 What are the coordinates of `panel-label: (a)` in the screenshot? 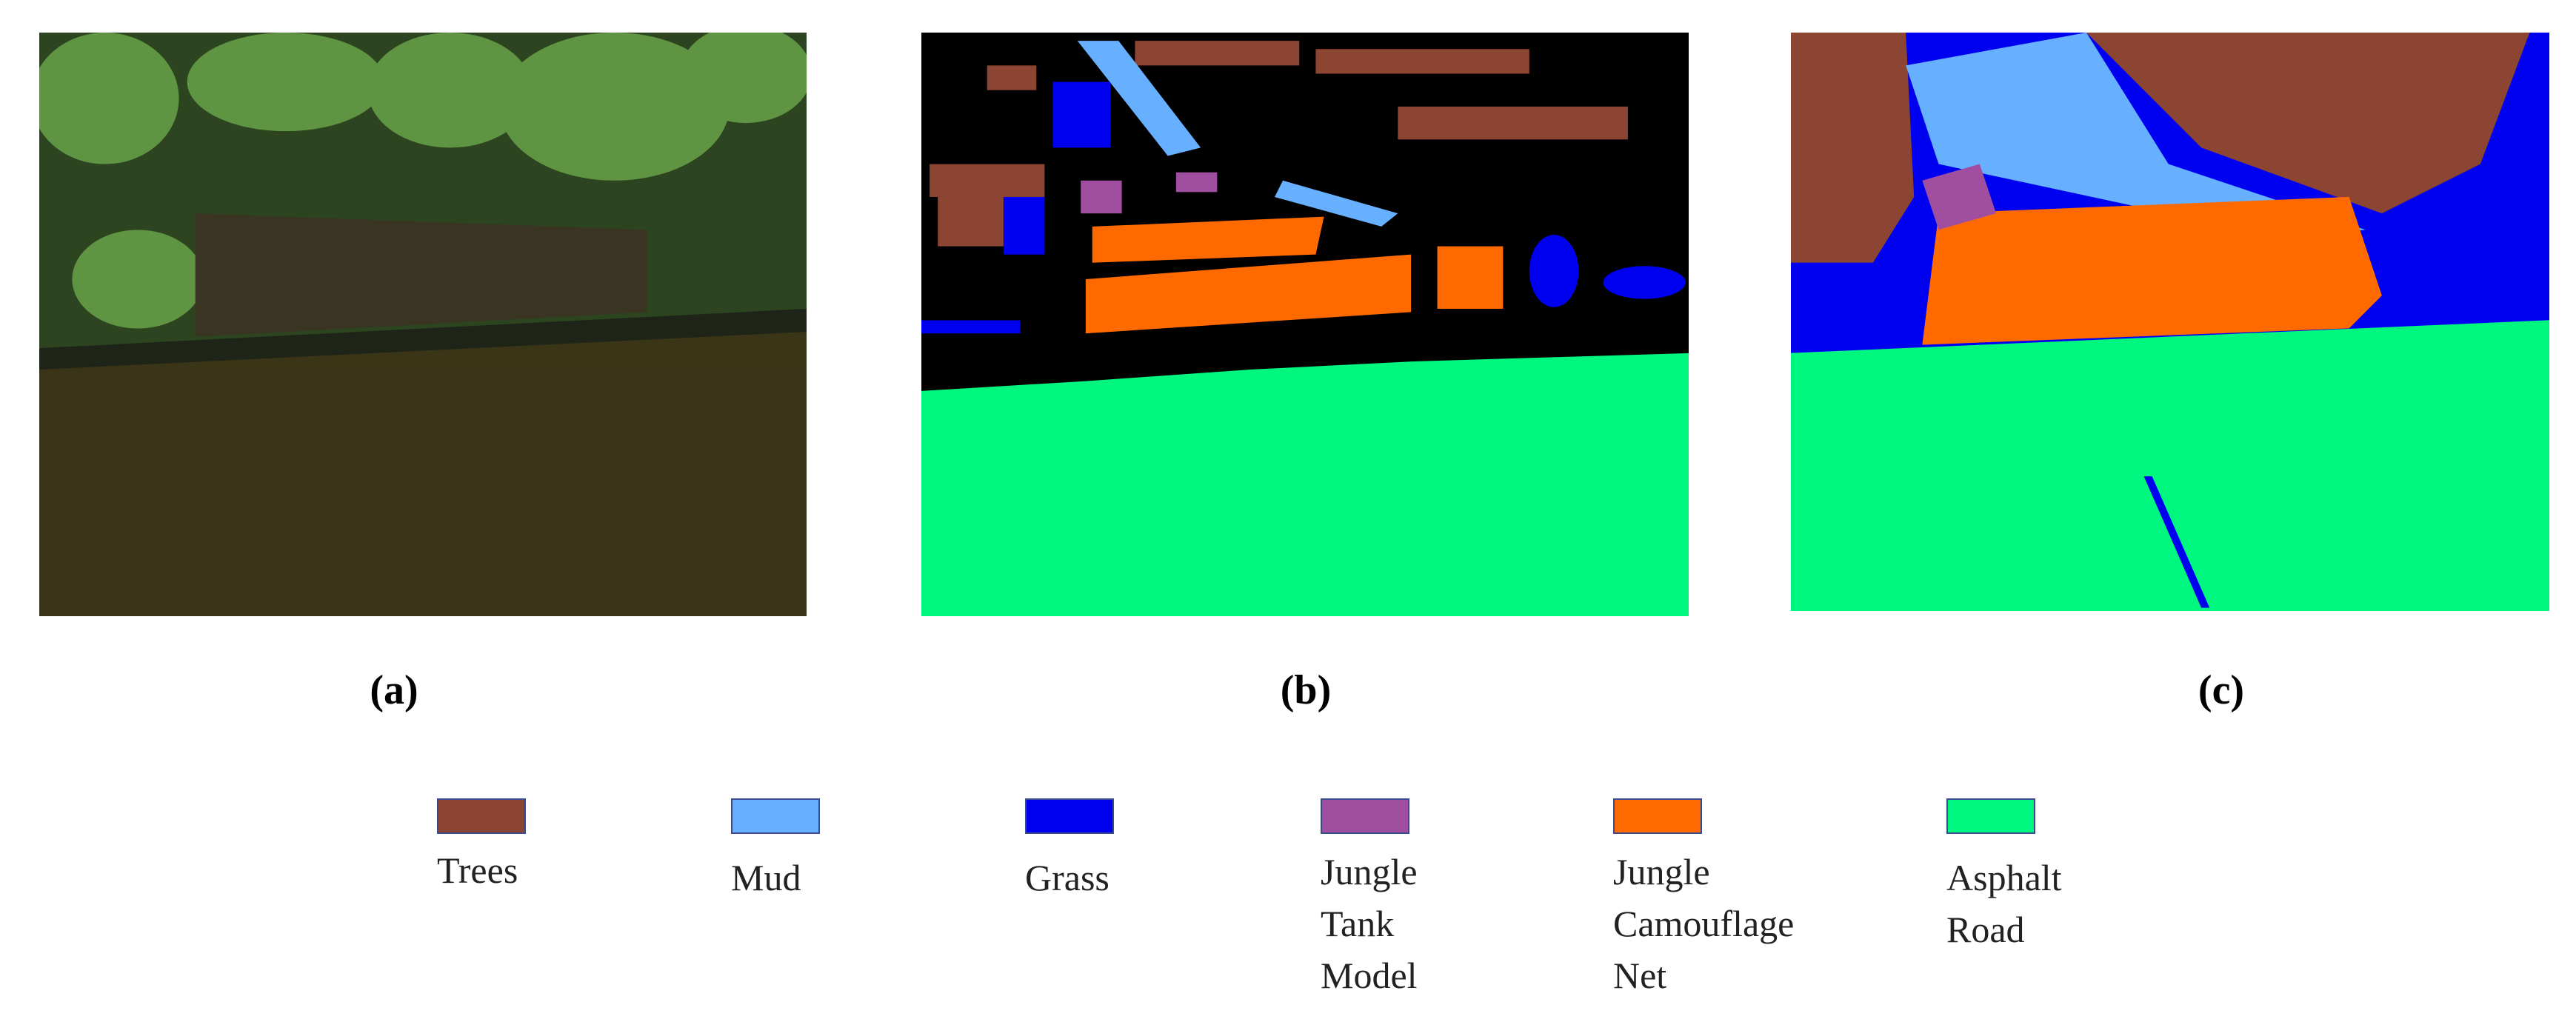 It's located at (394, 690).